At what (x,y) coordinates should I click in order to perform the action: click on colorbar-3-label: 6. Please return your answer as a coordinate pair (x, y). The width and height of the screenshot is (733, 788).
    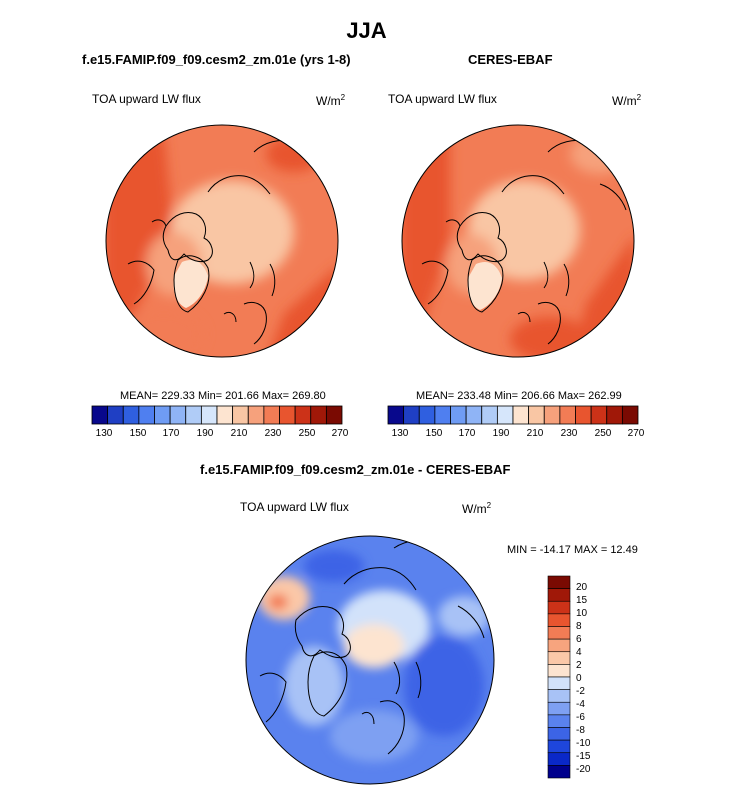
    Looking at the image, I should click on (579, 639).